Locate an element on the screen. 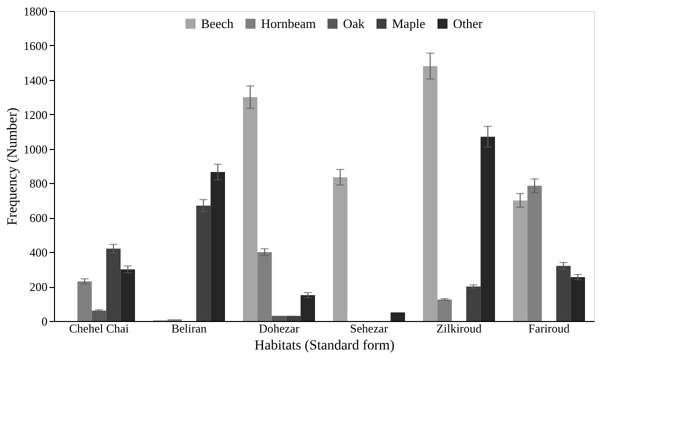 The width and height of the screenshot is (692, 421). legend-label: Other is located at coordinates (468, 23).